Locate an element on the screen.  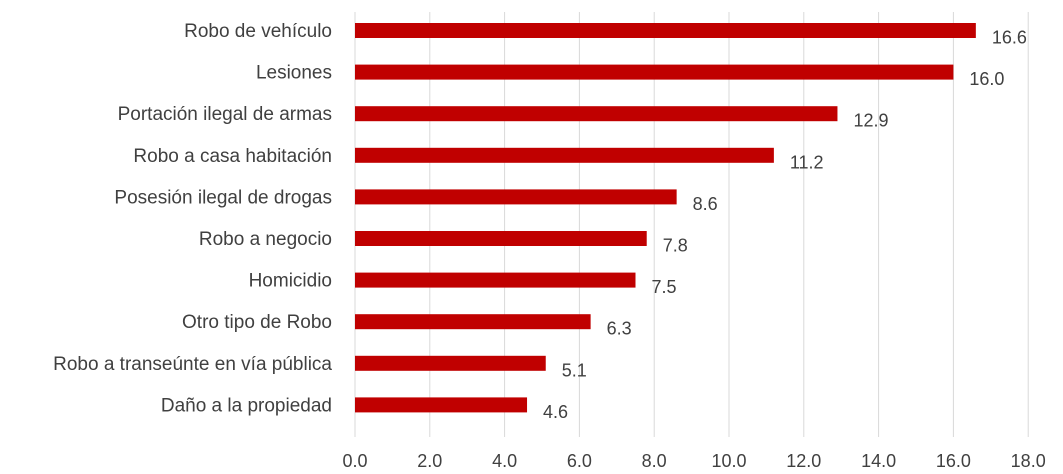
data-label: 5.1 is located at coordinates (574, 370).